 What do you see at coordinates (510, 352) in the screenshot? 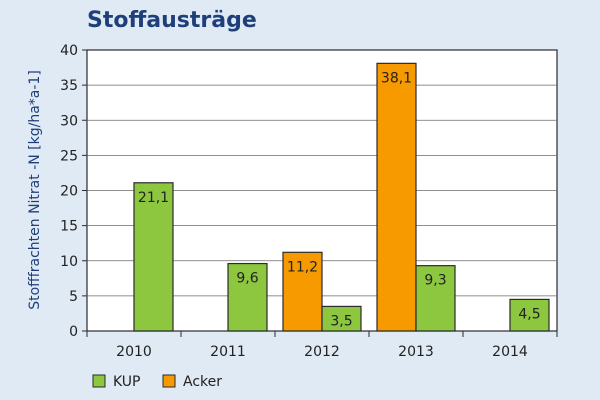
I see `x-tick-label: 2014` at bounding box center [510, 352].